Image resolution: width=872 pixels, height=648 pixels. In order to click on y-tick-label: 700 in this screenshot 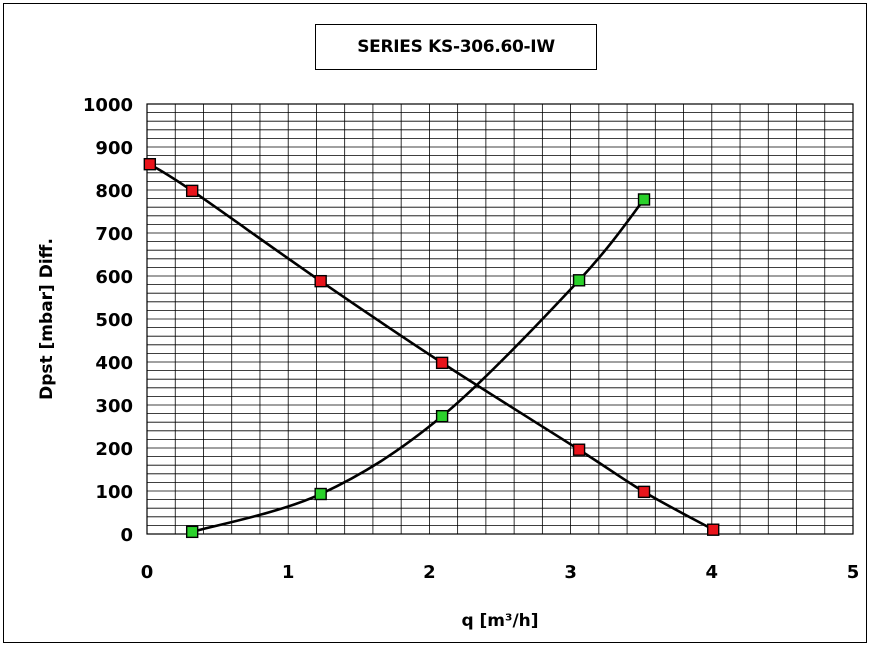, I will do `click(114, 234)`.